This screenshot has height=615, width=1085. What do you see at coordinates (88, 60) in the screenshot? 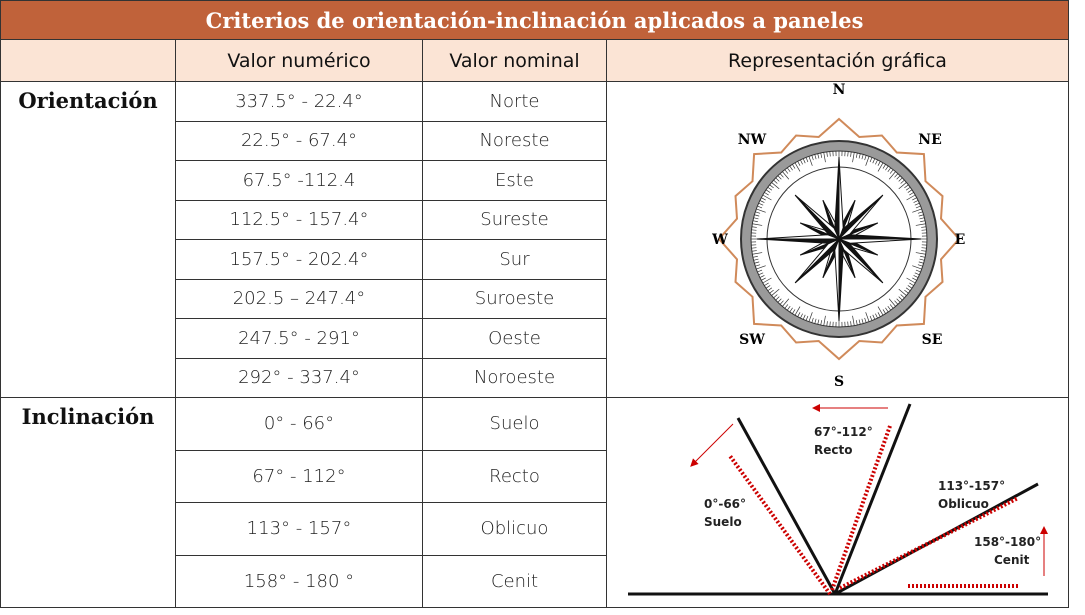
I see `header-empty` at bounding box center [88, 60].